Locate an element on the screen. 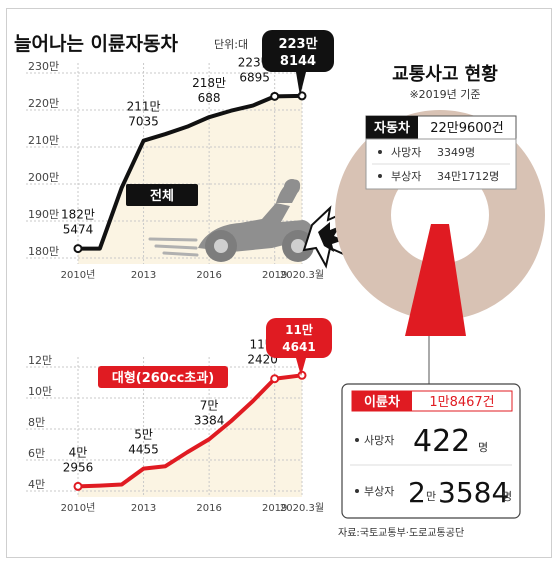 This screenshot has height=568, width=559. car-label: 자동차 is located at coordinates (392, 128).